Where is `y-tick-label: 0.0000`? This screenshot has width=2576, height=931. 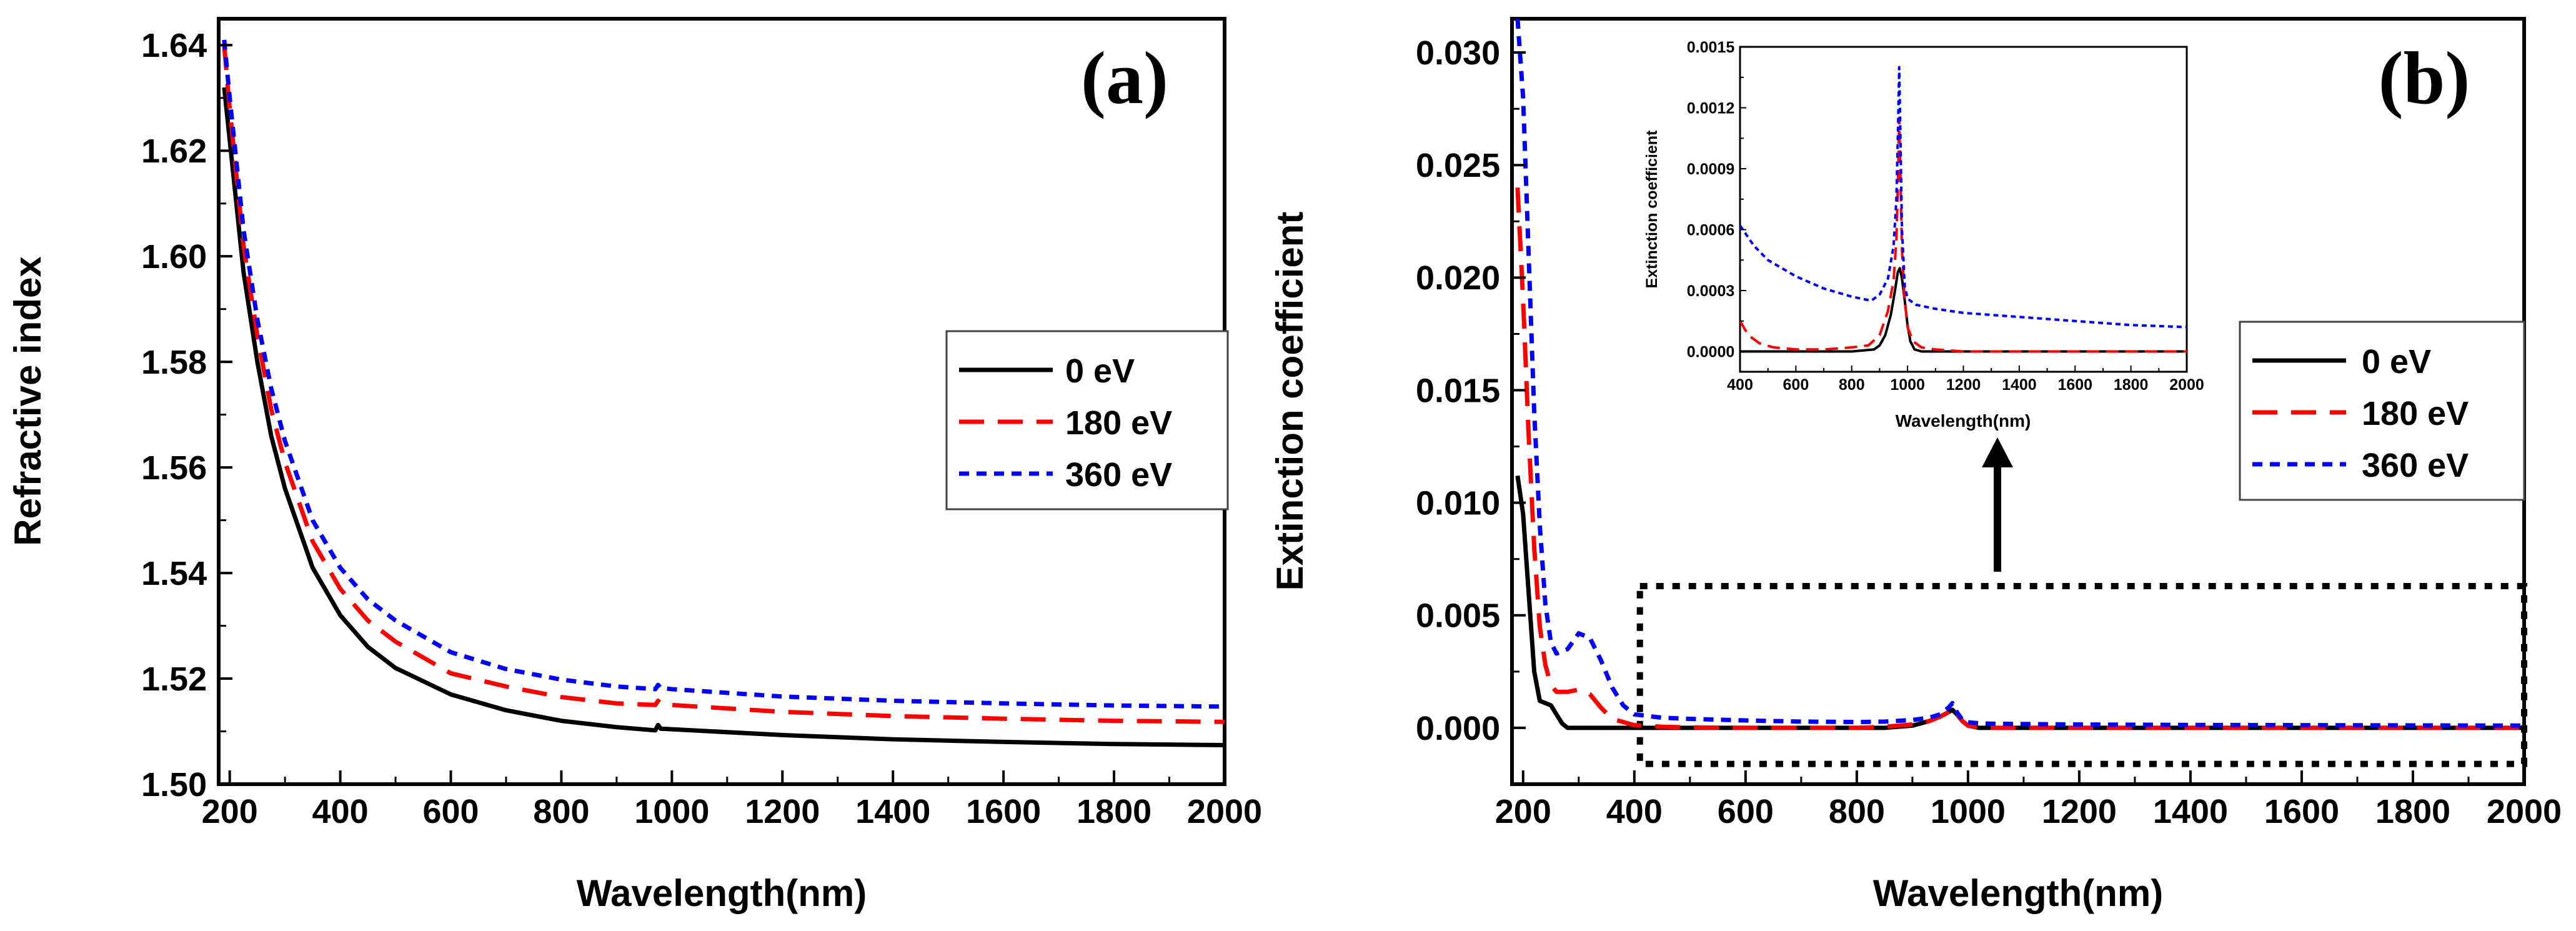
y-tick-label: 0.0000 is located at coordinates (1710, 352).